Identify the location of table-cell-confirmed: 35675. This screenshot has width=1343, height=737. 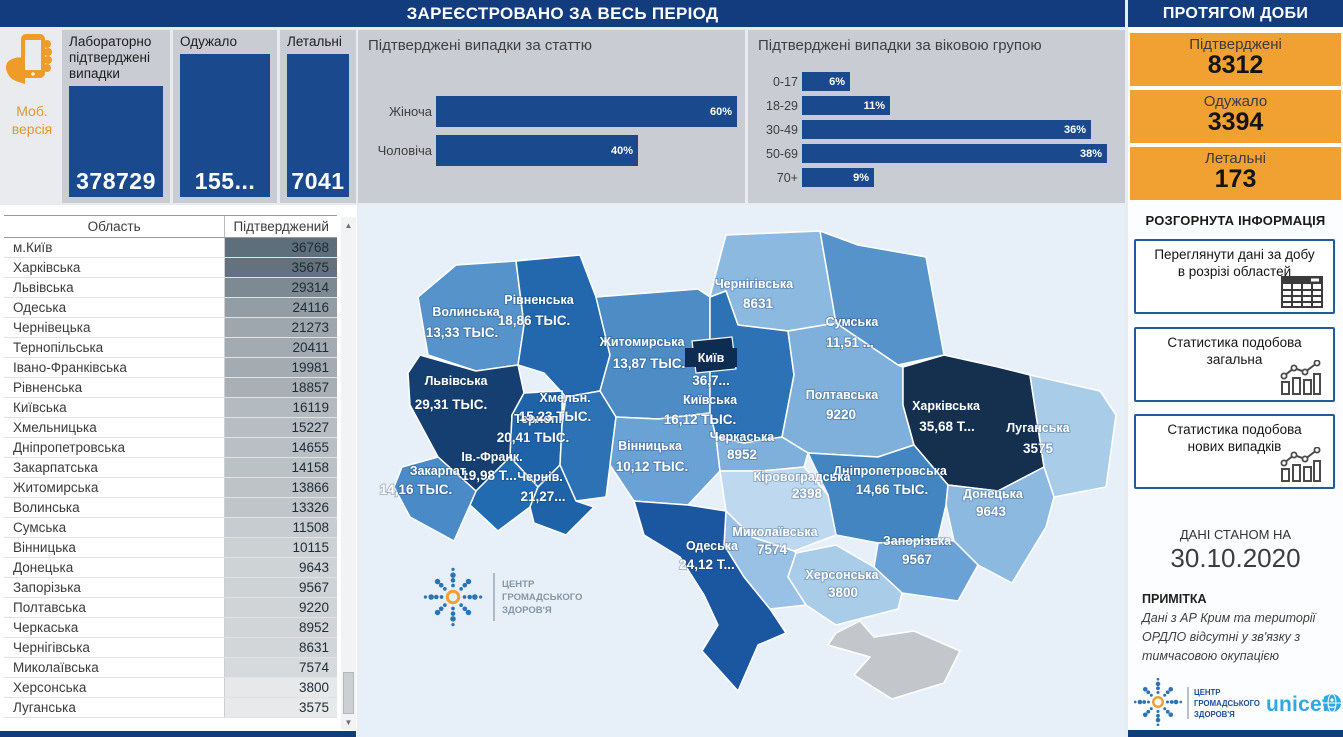
(281, 267).